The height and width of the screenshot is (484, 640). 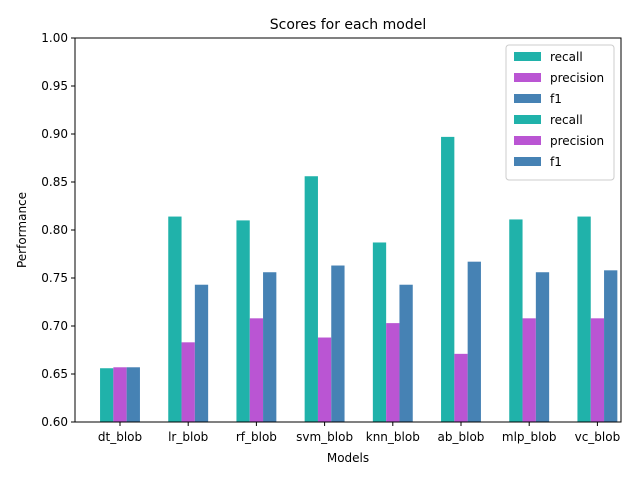 I want to click on bar-recall-knn_blob, so click(x=379, y=332).